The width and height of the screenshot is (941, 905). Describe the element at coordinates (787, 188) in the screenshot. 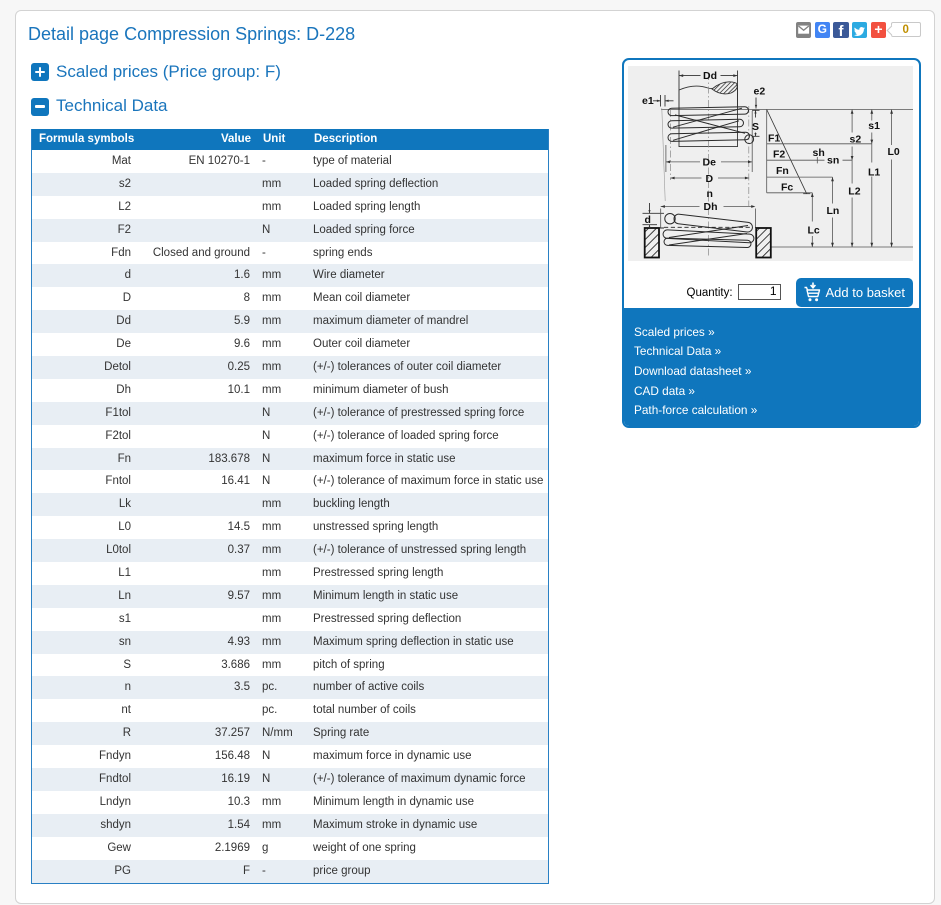

I see `svg-text: Fc` at that location.